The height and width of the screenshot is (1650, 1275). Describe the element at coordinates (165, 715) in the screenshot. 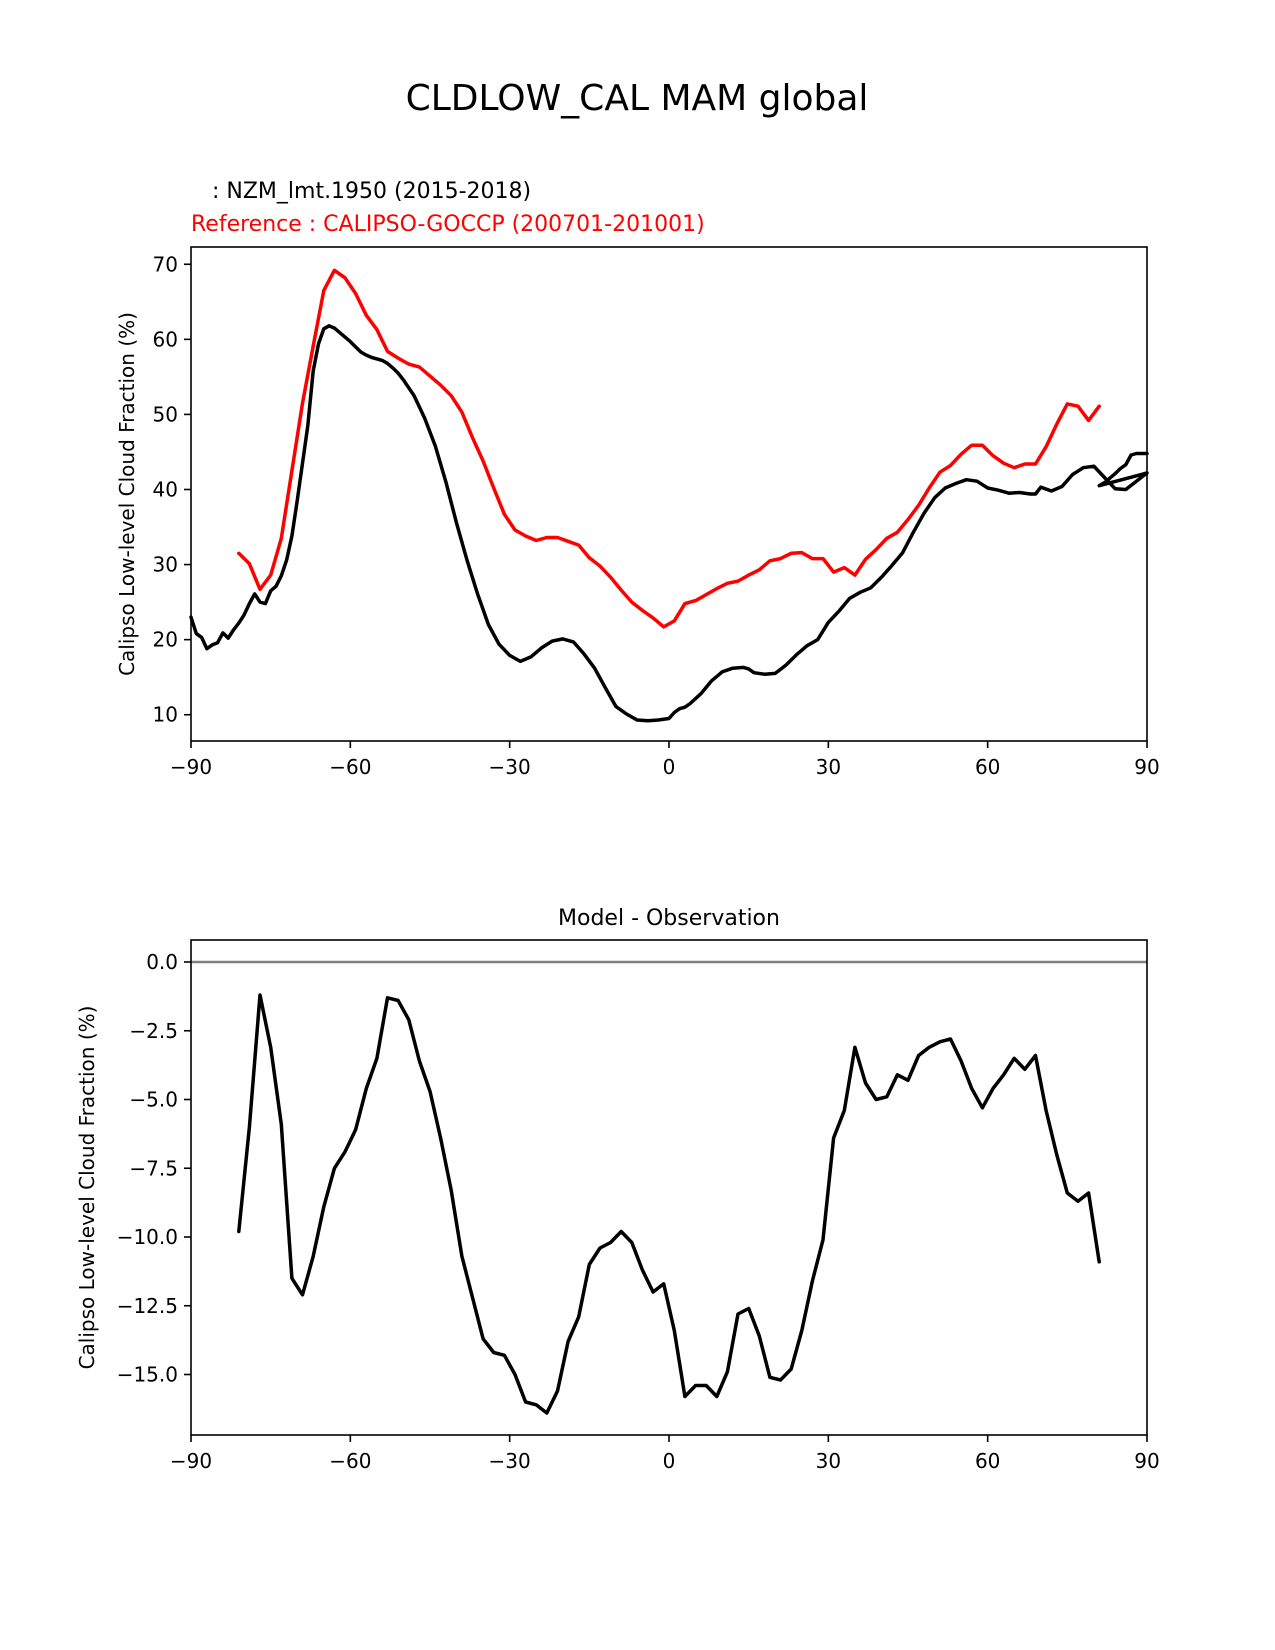

I see `y-tick-label: 10` at that location.